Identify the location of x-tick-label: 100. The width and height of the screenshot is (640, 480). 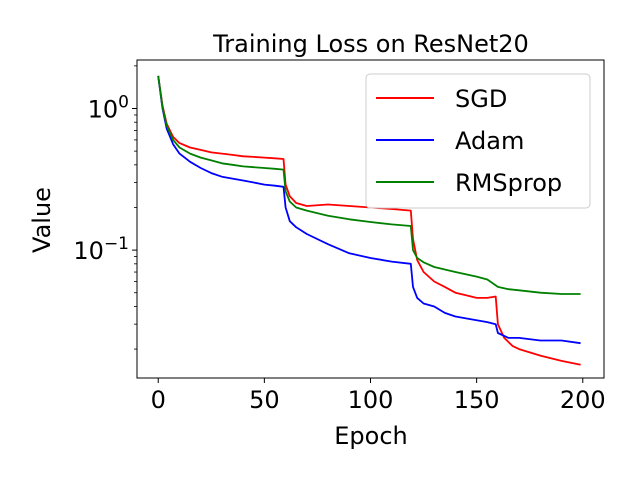
(371, 400).